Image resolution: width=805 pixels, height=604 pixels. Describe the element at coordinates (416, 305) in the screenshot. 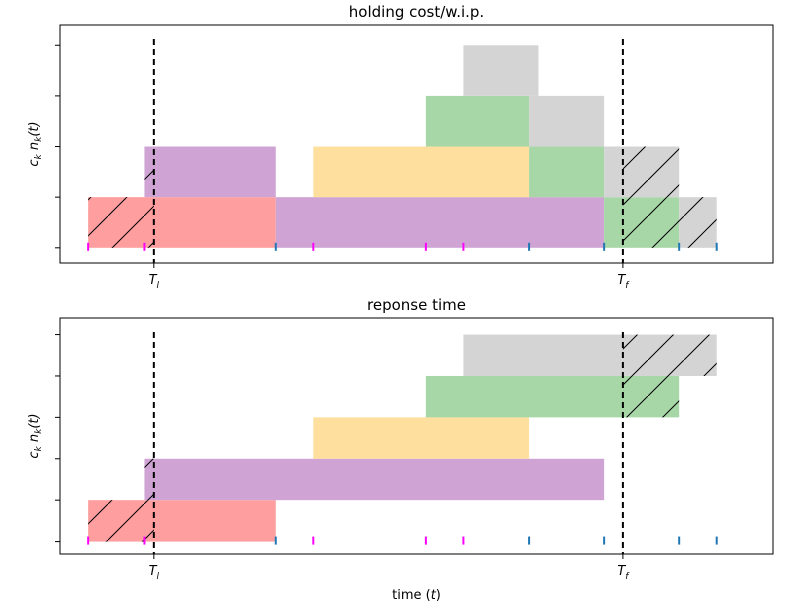

I see `chart-title: reponse time` at that location.